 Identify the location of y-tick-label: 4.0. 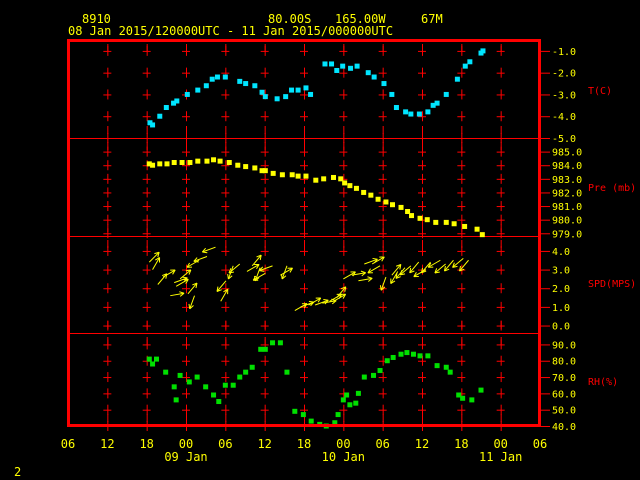
(561, 252).